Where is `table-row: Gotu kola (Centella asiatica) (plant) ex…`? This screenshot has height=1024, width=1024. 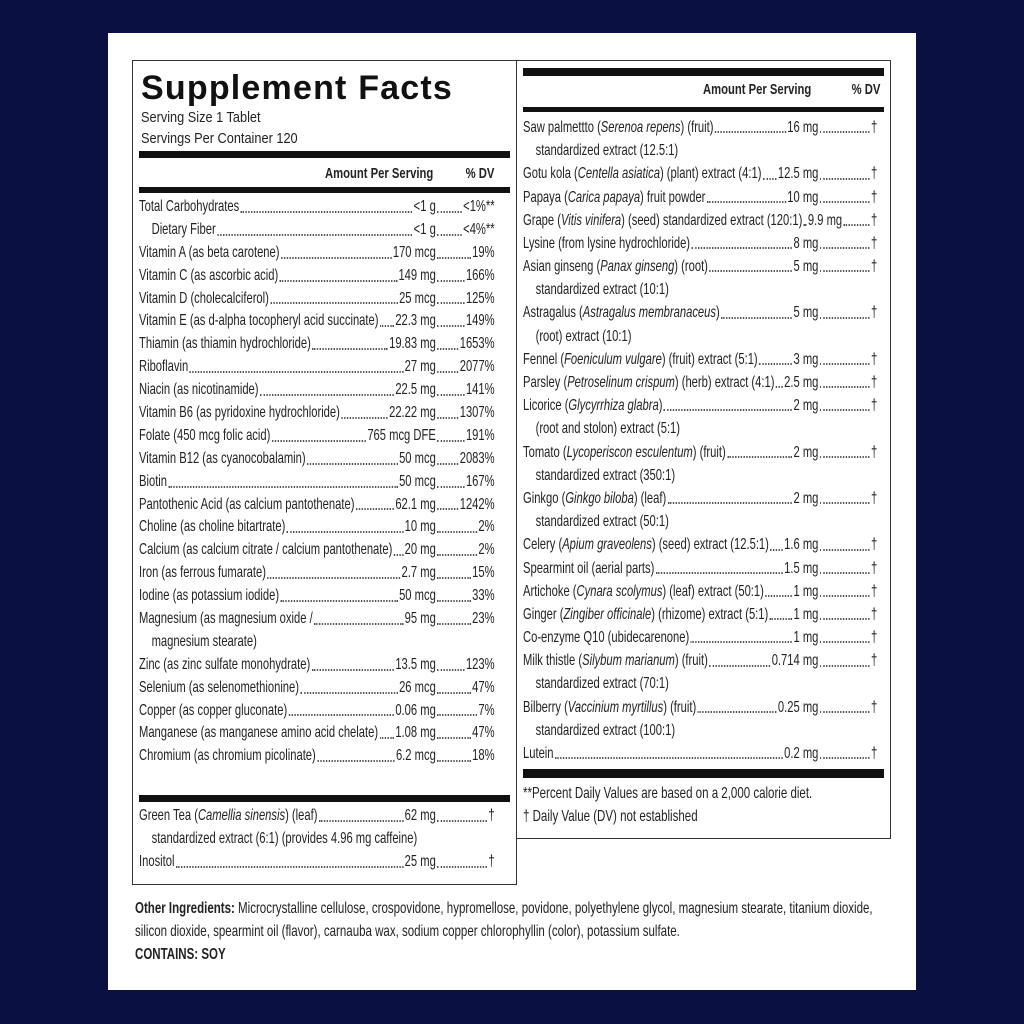 table-row: Gotu kola (Centella asiatica) (plant) ex… is located at coordinates (700, 173).